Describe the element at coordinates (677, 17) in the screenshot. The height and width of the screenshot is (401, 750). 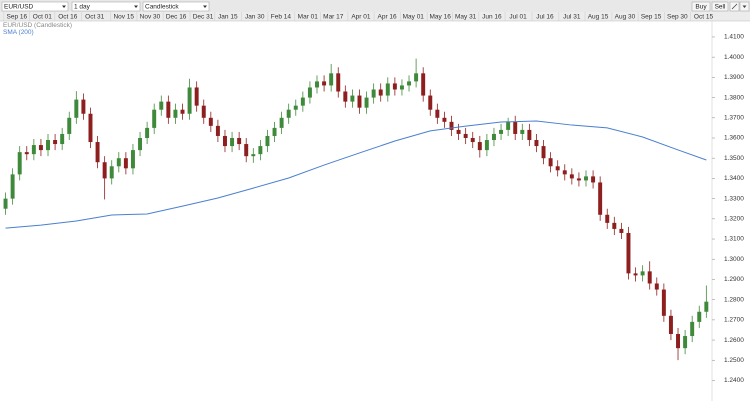
I see `x-tick-label: Sep 30` at that location.